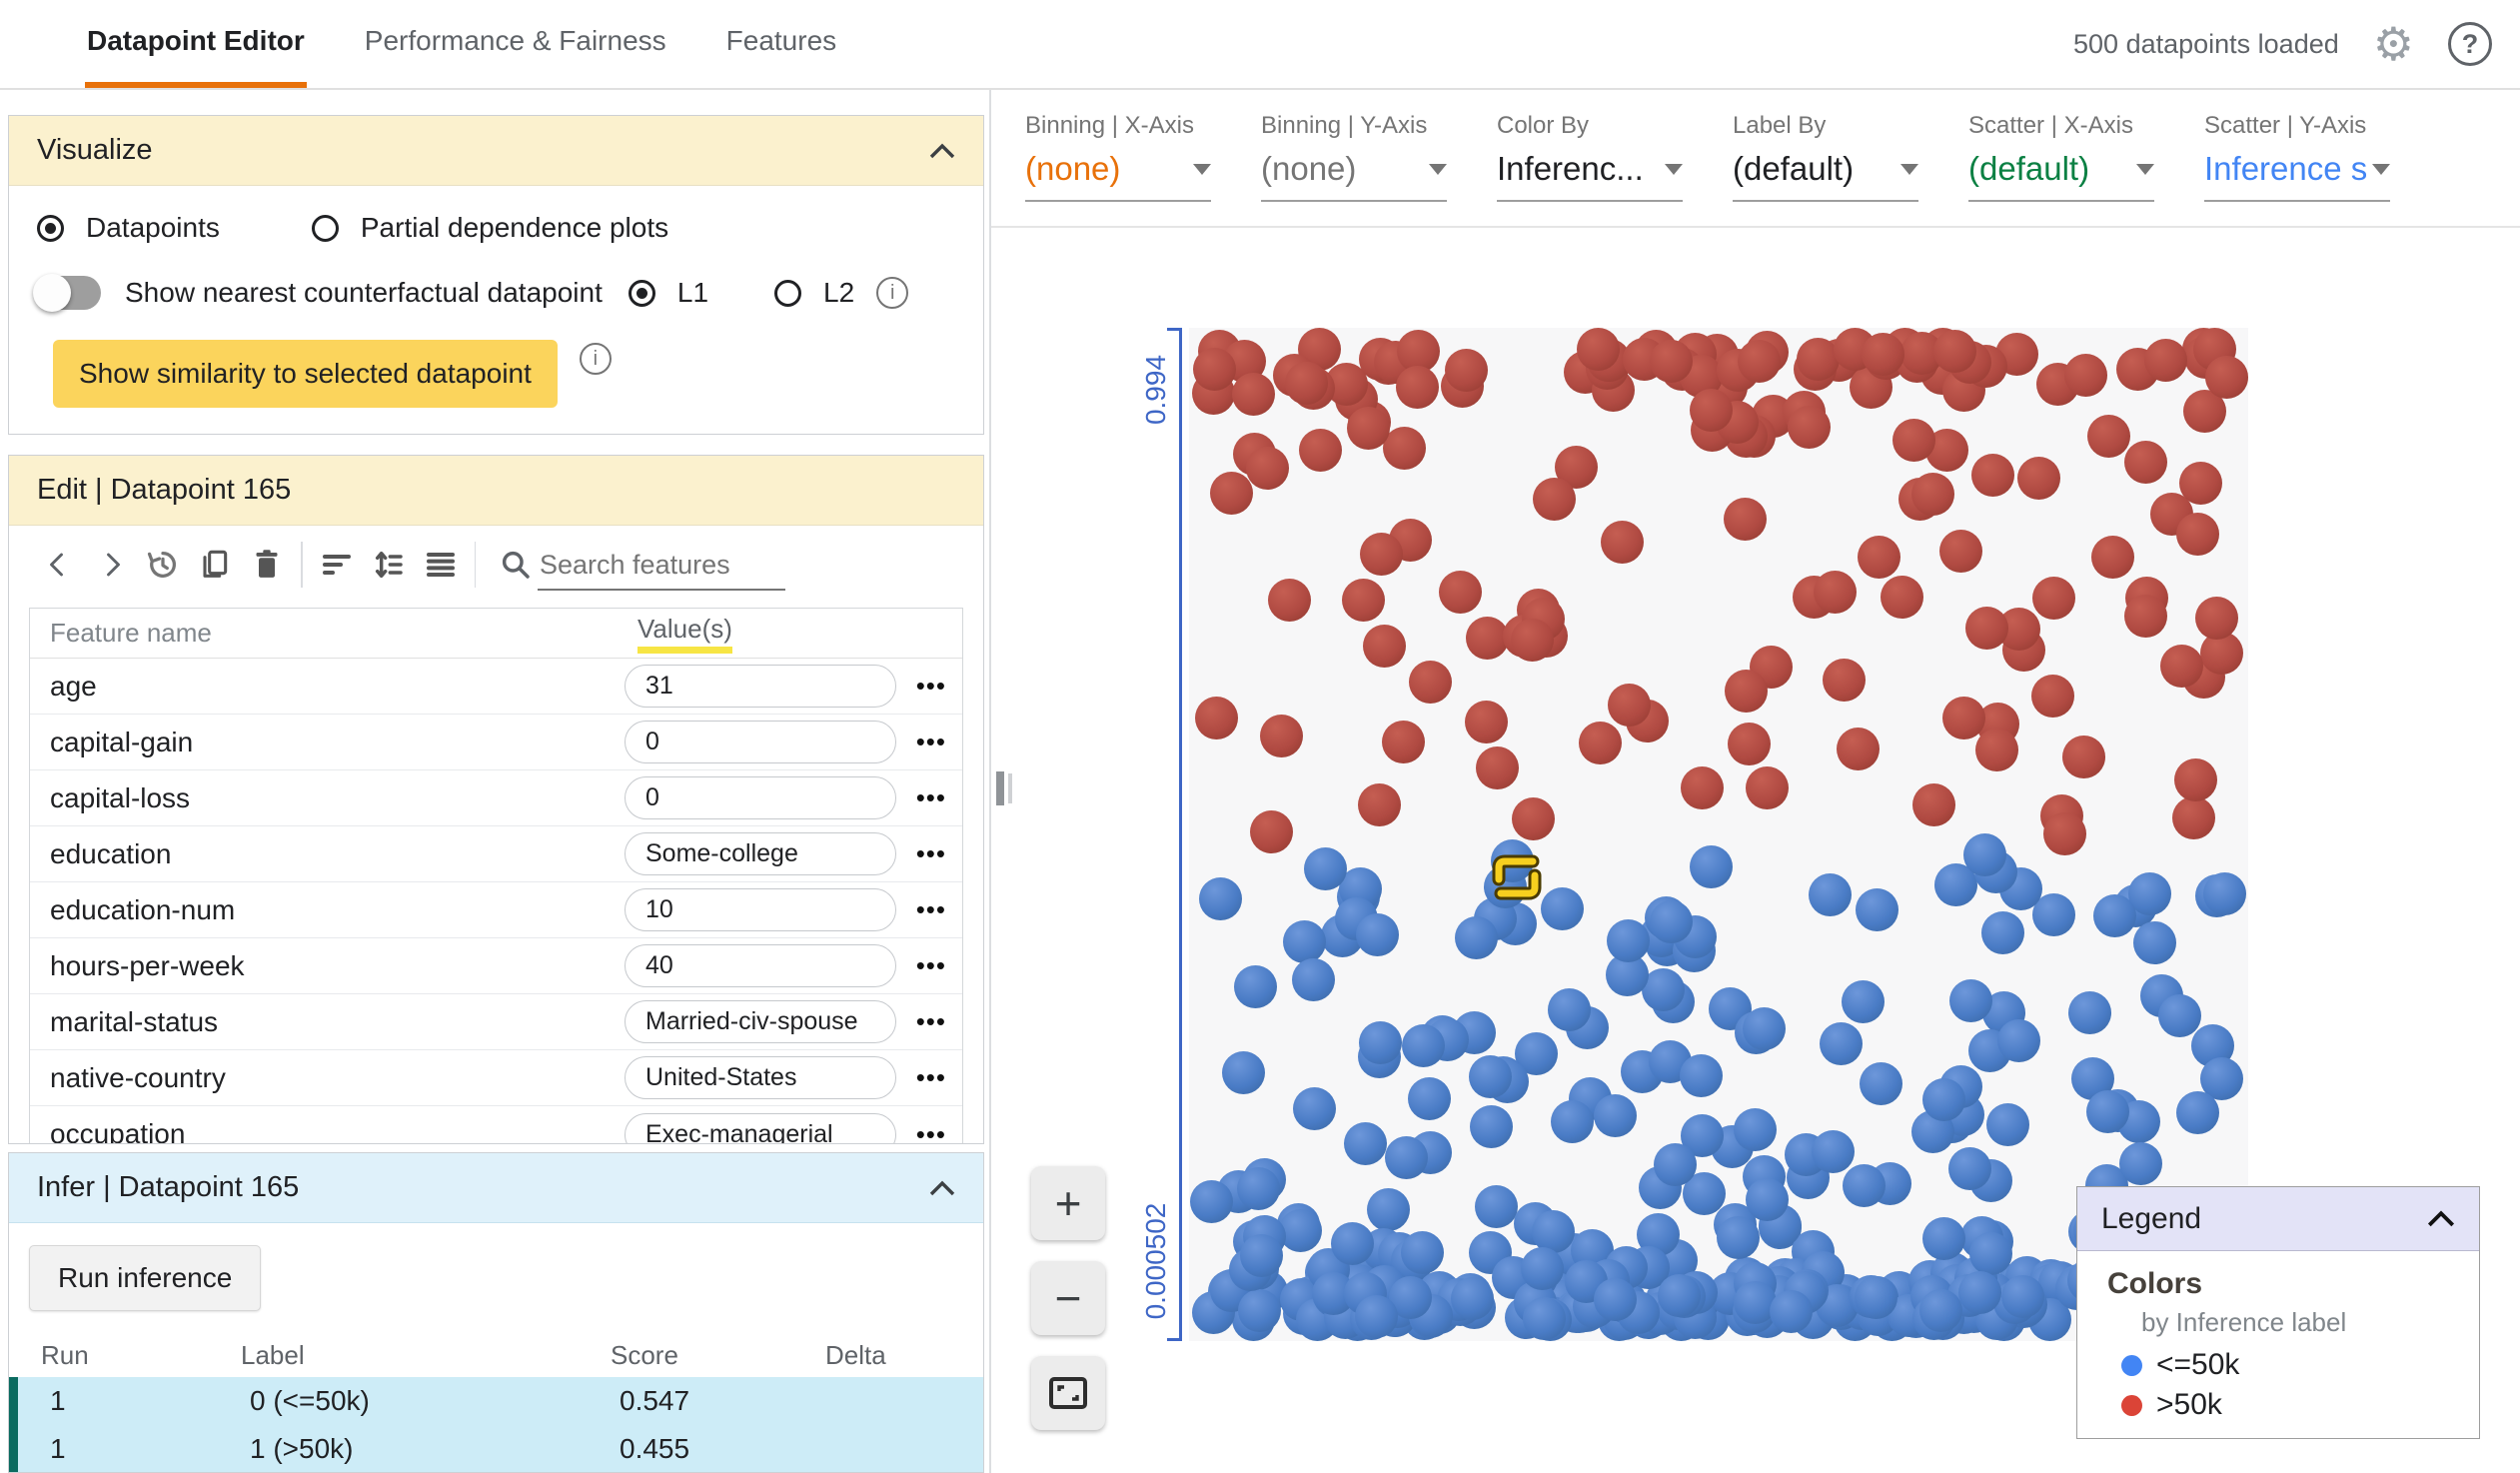 This screenshot has width=2520, height=1473. What do you see at coordinates (2061, 171) in the screenshot?
I see `scatter-x-axis-dropdown: (default)` at bounding box center [2061, 171].